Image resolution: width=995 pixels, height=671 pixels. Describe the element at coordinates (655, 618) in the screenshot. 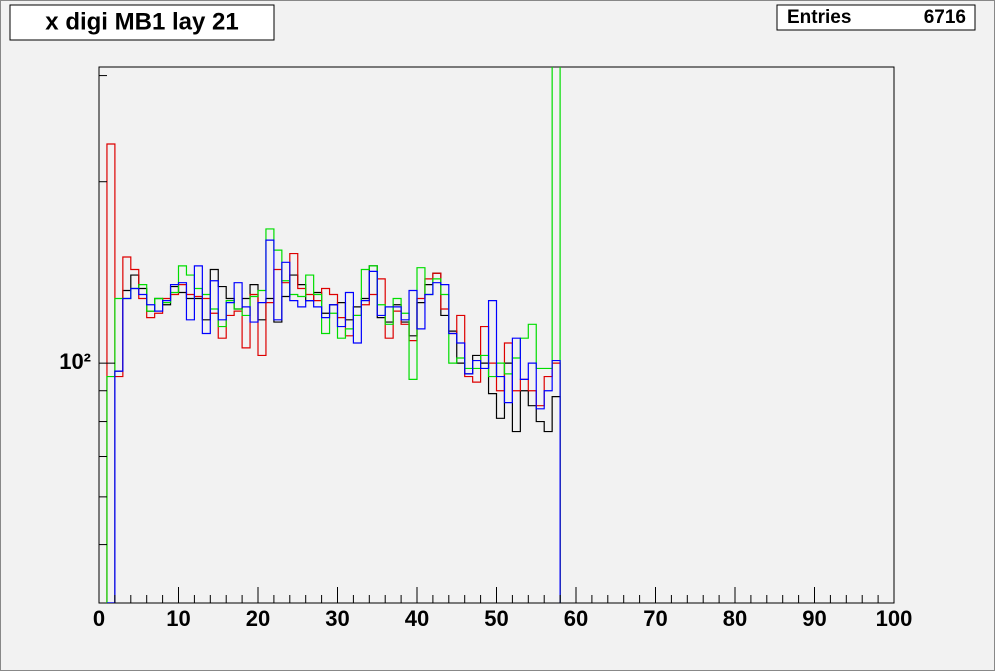

I see `x-tick-label: 70` at that location.